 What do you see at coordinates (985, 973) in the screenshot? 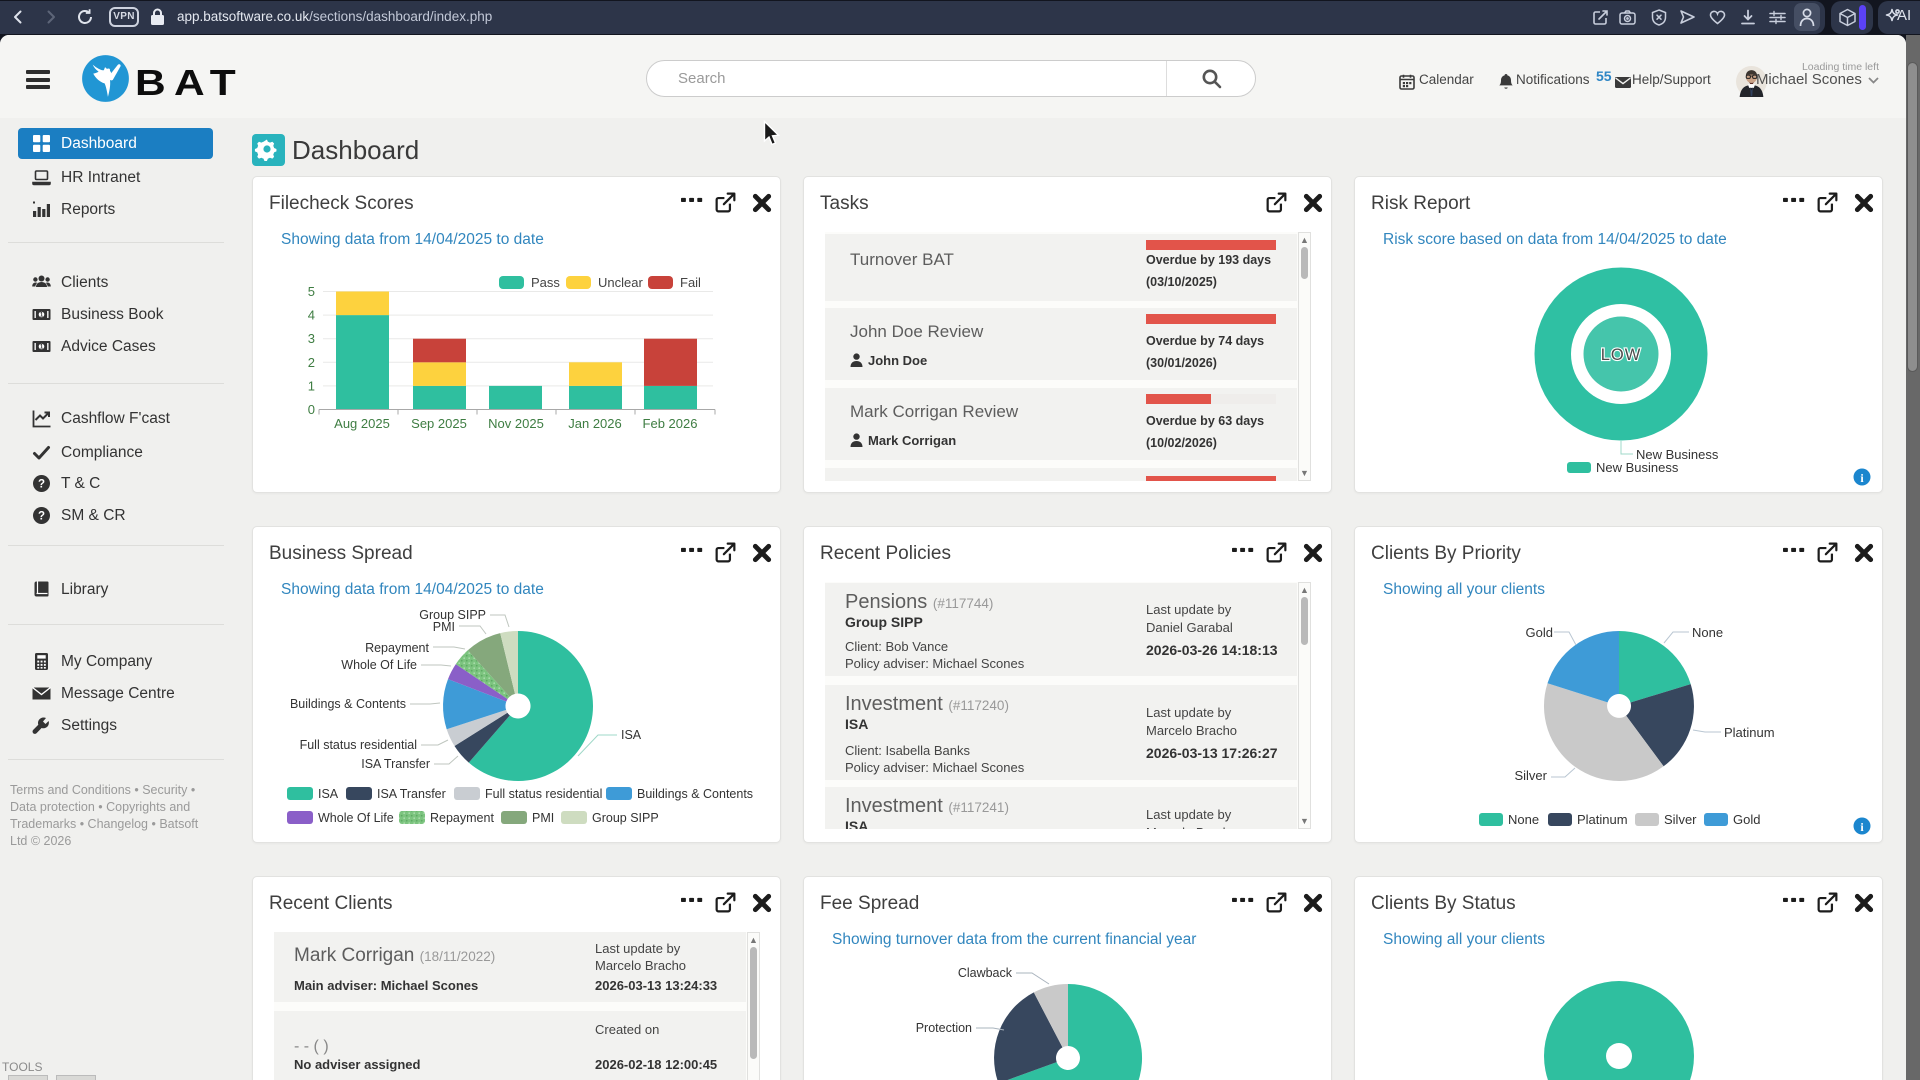
I see `svg-text: Clawback` at bounding box center [985, 973].